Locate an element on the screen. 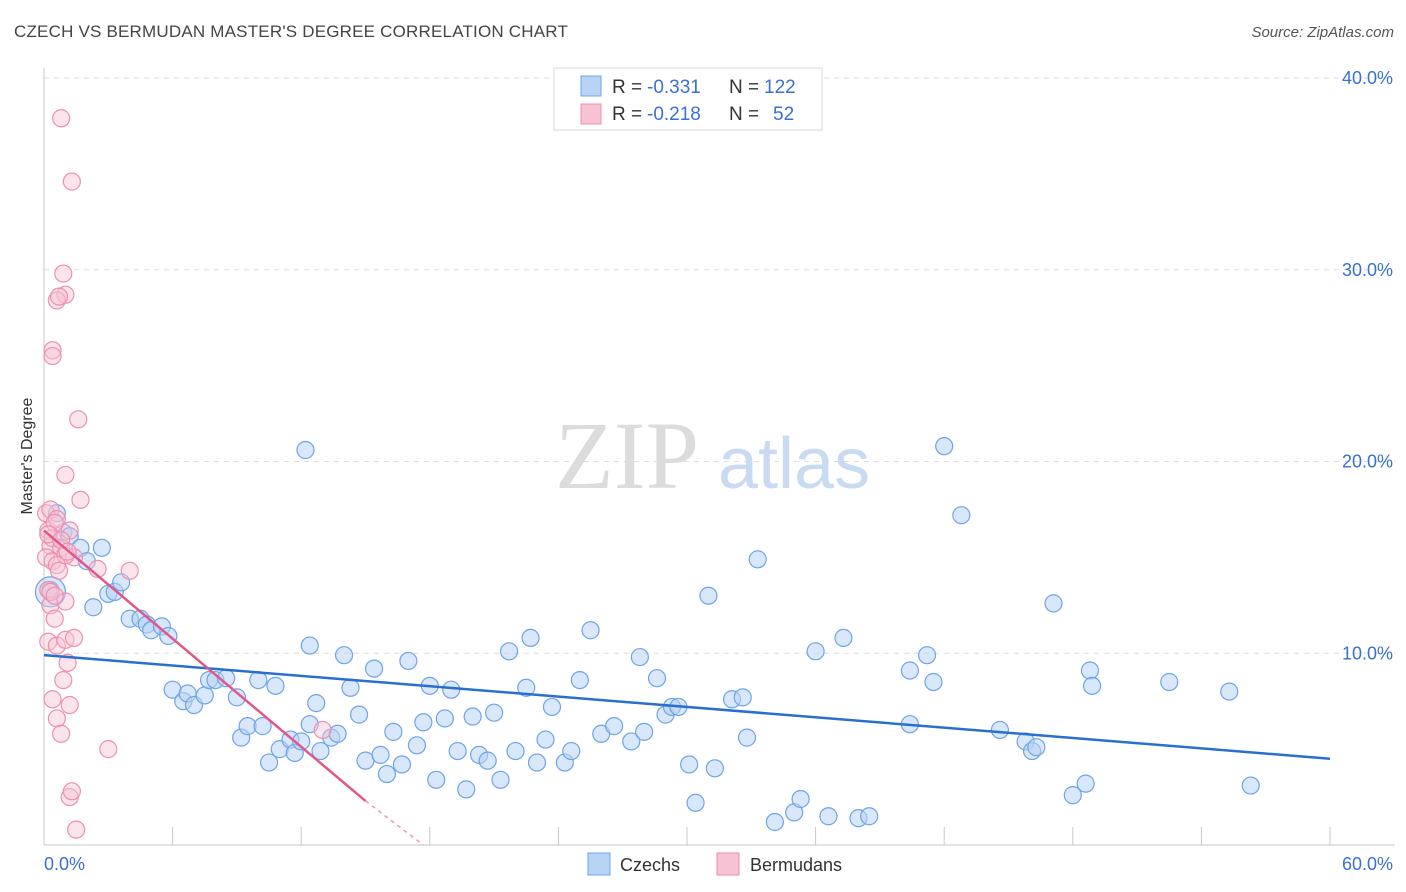  y-tick-label: 30.0% is located at coordinates (1367, 270).